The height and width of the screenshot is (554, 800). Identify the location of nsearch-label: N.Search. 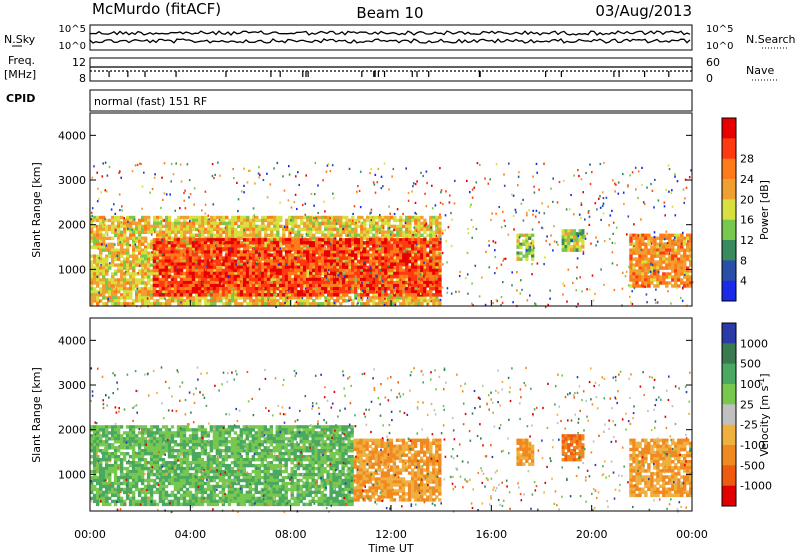
(771, 39).